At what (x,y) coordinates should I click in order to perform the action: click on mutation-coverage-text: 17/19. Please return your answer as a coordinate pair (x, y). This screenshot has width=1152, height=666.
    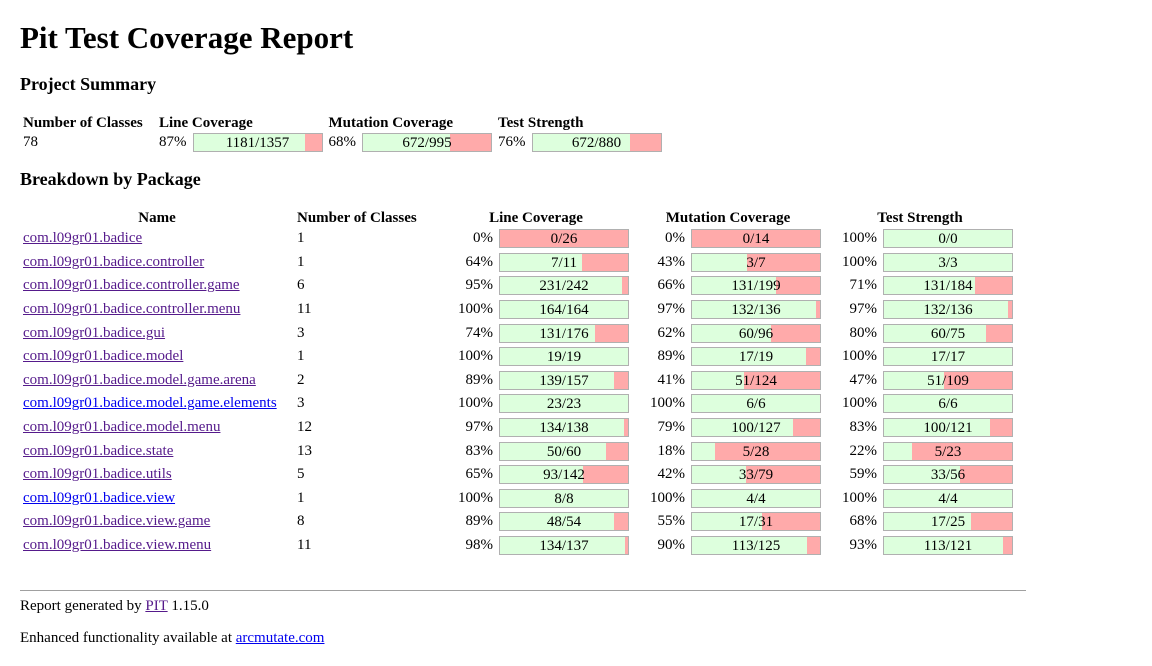
    Looking at the image, I should click on (756, 357).